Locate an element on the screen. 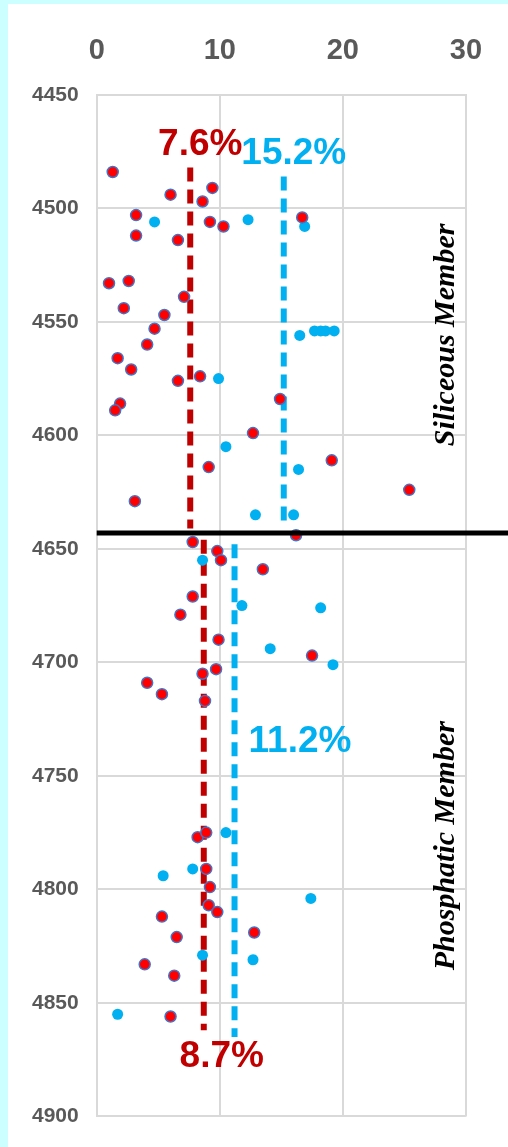 This screenshot has width=508, height=1147. x-tick-label: 20 is located at coordinates (342, 49).